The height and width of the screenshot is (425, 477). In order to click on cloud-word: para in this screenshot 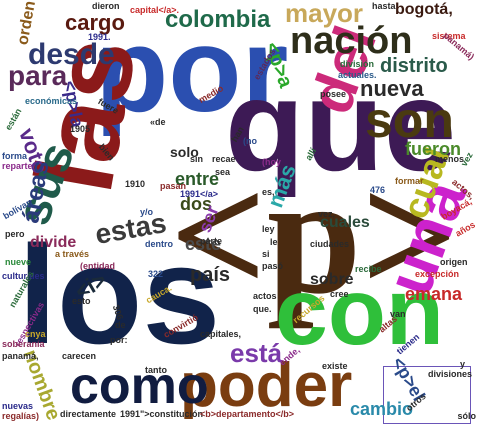, I will do `click(38, 75)`.